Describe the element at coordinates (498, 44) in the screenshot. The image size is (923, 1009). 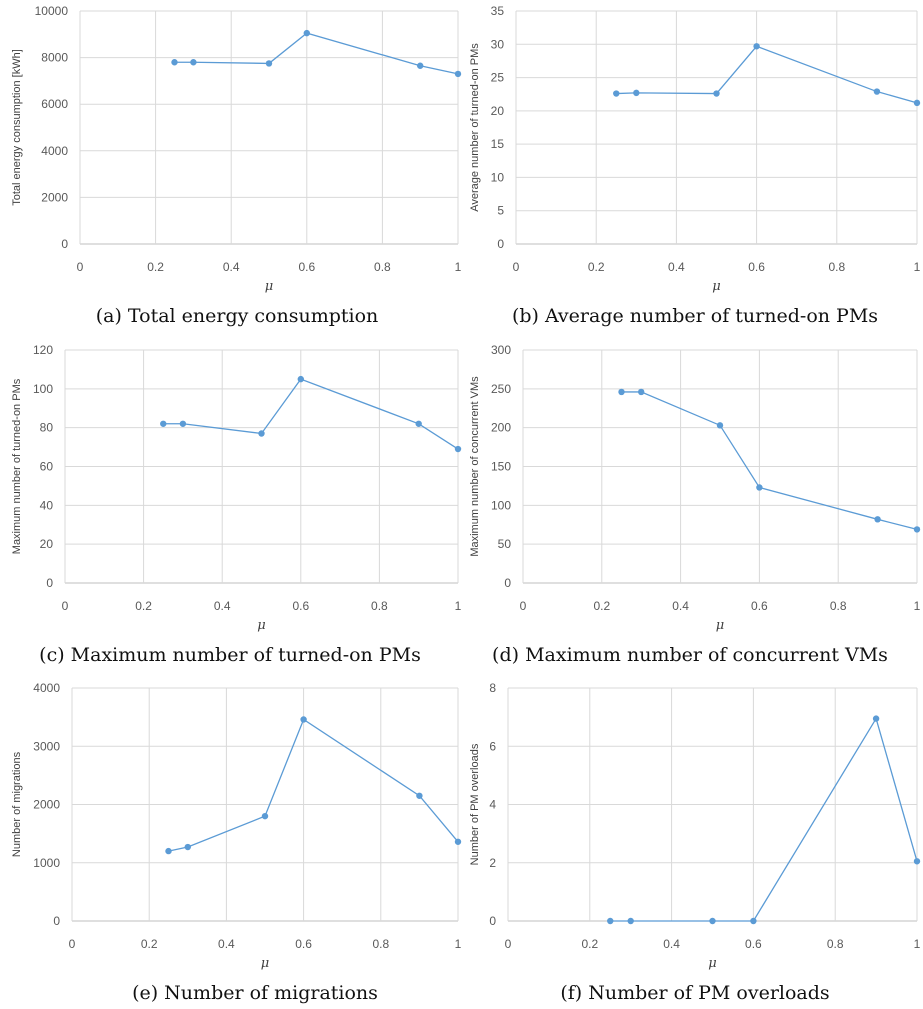
I see `y-tick-label: 30` at that location.